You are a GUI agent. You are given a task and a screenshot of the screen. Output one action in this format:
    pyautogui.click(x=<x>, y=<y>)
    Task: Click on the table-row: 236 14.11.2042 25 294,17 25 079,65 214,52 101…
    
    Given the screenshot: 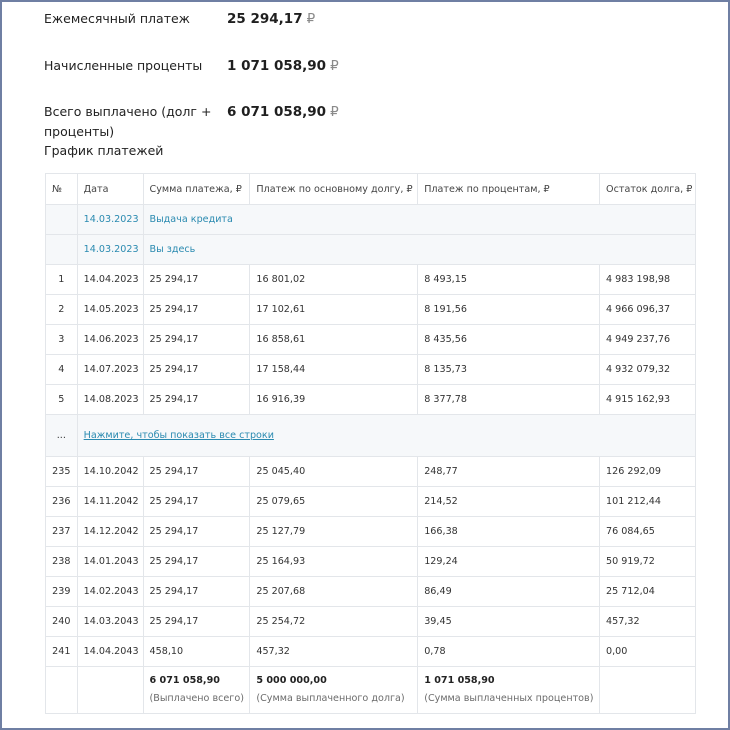 What is the action you would take?
    pyautogui.click(x=370, y=501)
    